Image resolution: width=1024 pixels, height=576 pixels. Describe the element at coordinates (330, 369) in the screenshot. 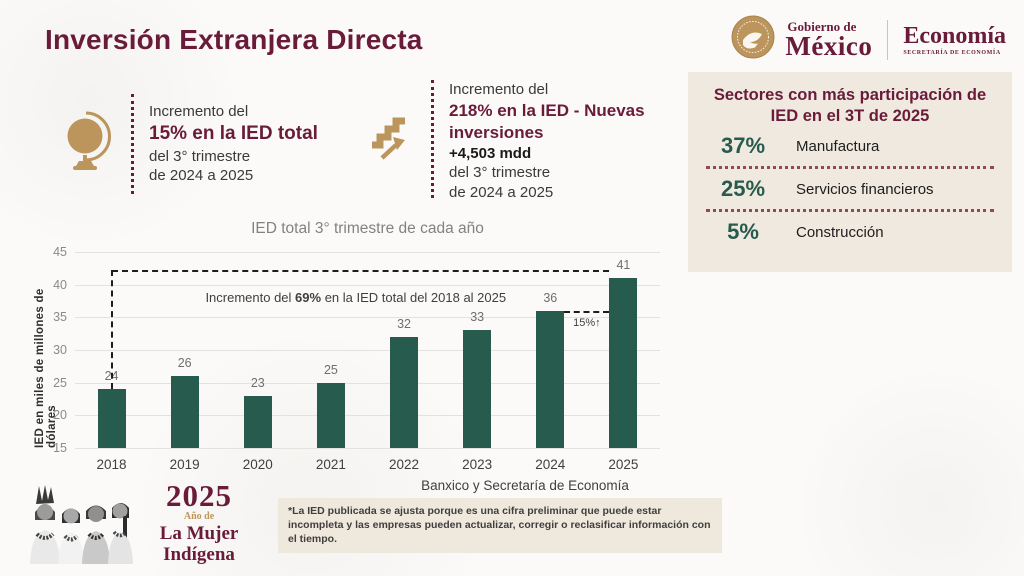

I see `bar-value-label: 25` at that location.